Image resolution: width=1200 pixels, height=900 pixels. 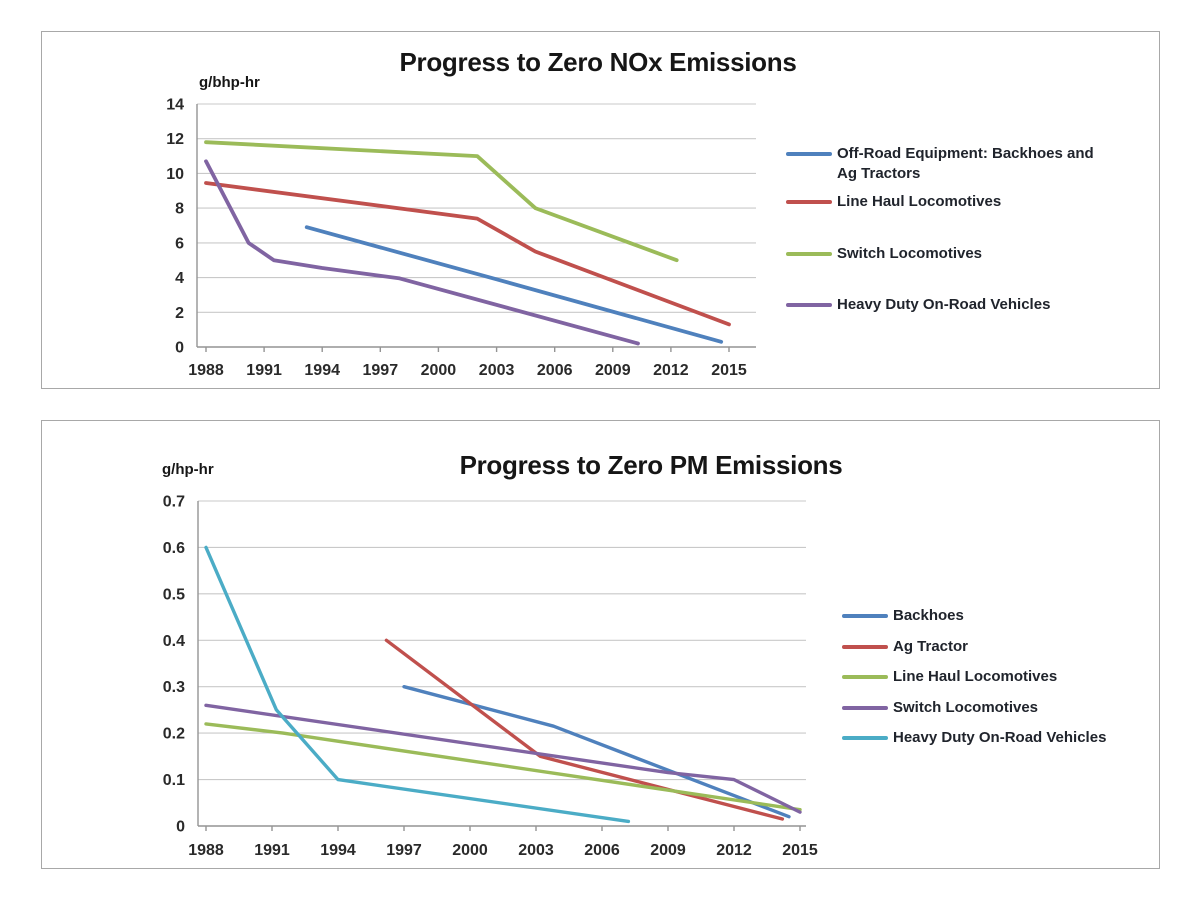 I want to click on legend-swatch-backhoes, so click(x=865, y=616).